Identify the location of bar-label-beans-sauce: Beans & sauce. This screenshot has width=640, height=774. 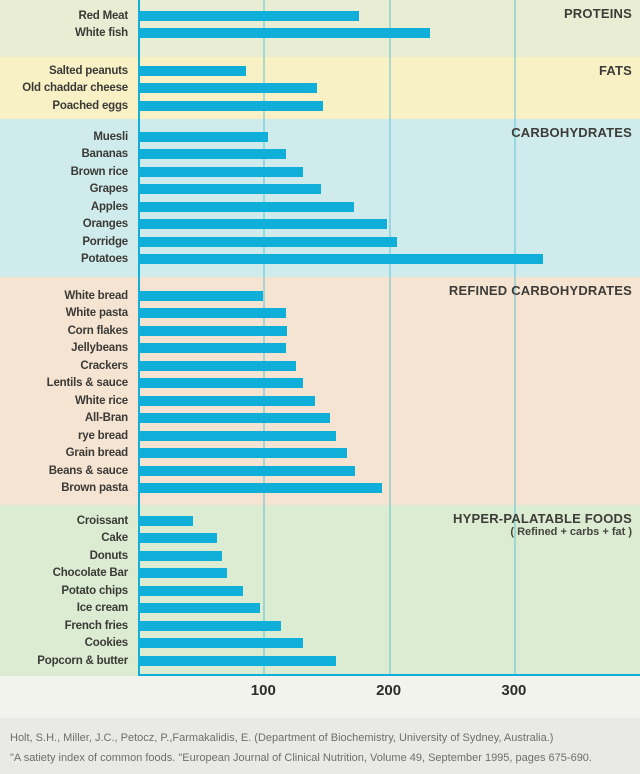
(88, 470).